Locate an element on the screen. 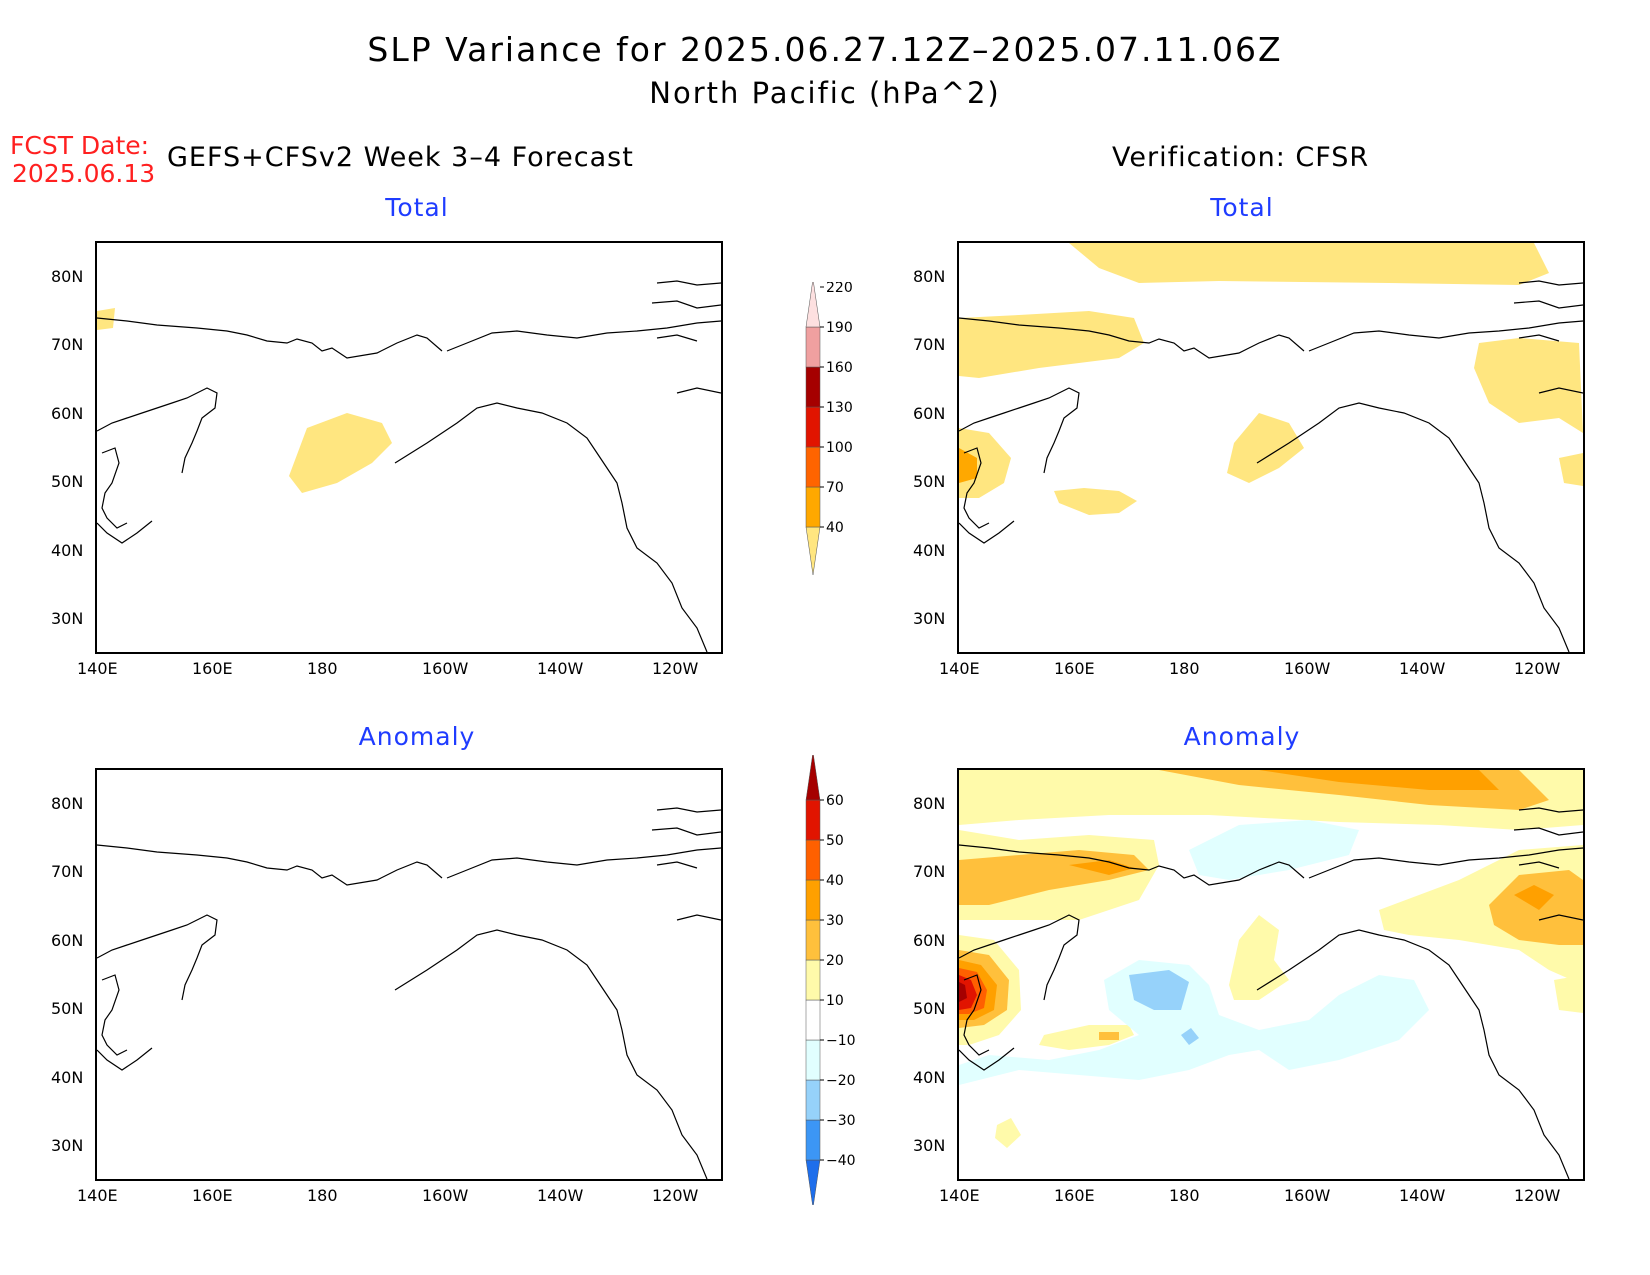  colorbar-level-label: 190 is located at coordinates (839, 328).